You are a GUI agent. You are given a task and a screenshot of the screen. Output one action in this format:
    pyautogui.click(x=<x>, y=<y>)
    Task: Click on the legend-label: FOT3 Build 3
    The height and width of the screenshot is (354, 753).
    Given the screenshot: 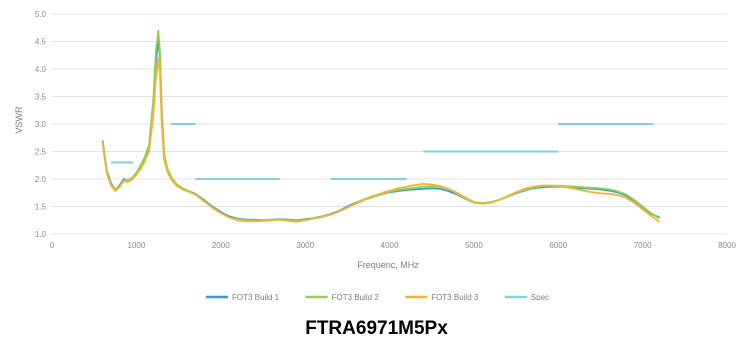 What is the action you would take?
    pyautogui.click(x=455, y=296)
    